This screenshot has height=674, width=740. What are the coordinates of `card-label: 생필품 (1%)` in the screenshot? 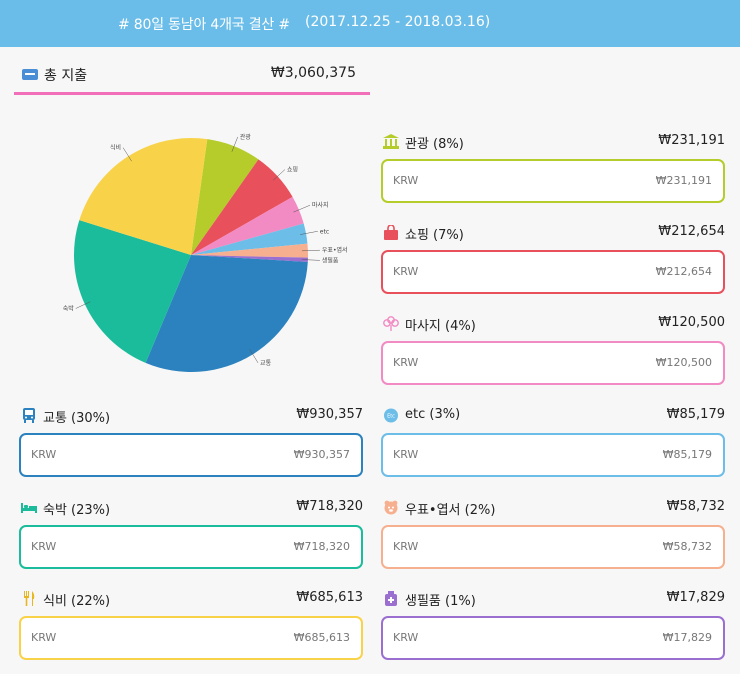 It's located at (440, 601).